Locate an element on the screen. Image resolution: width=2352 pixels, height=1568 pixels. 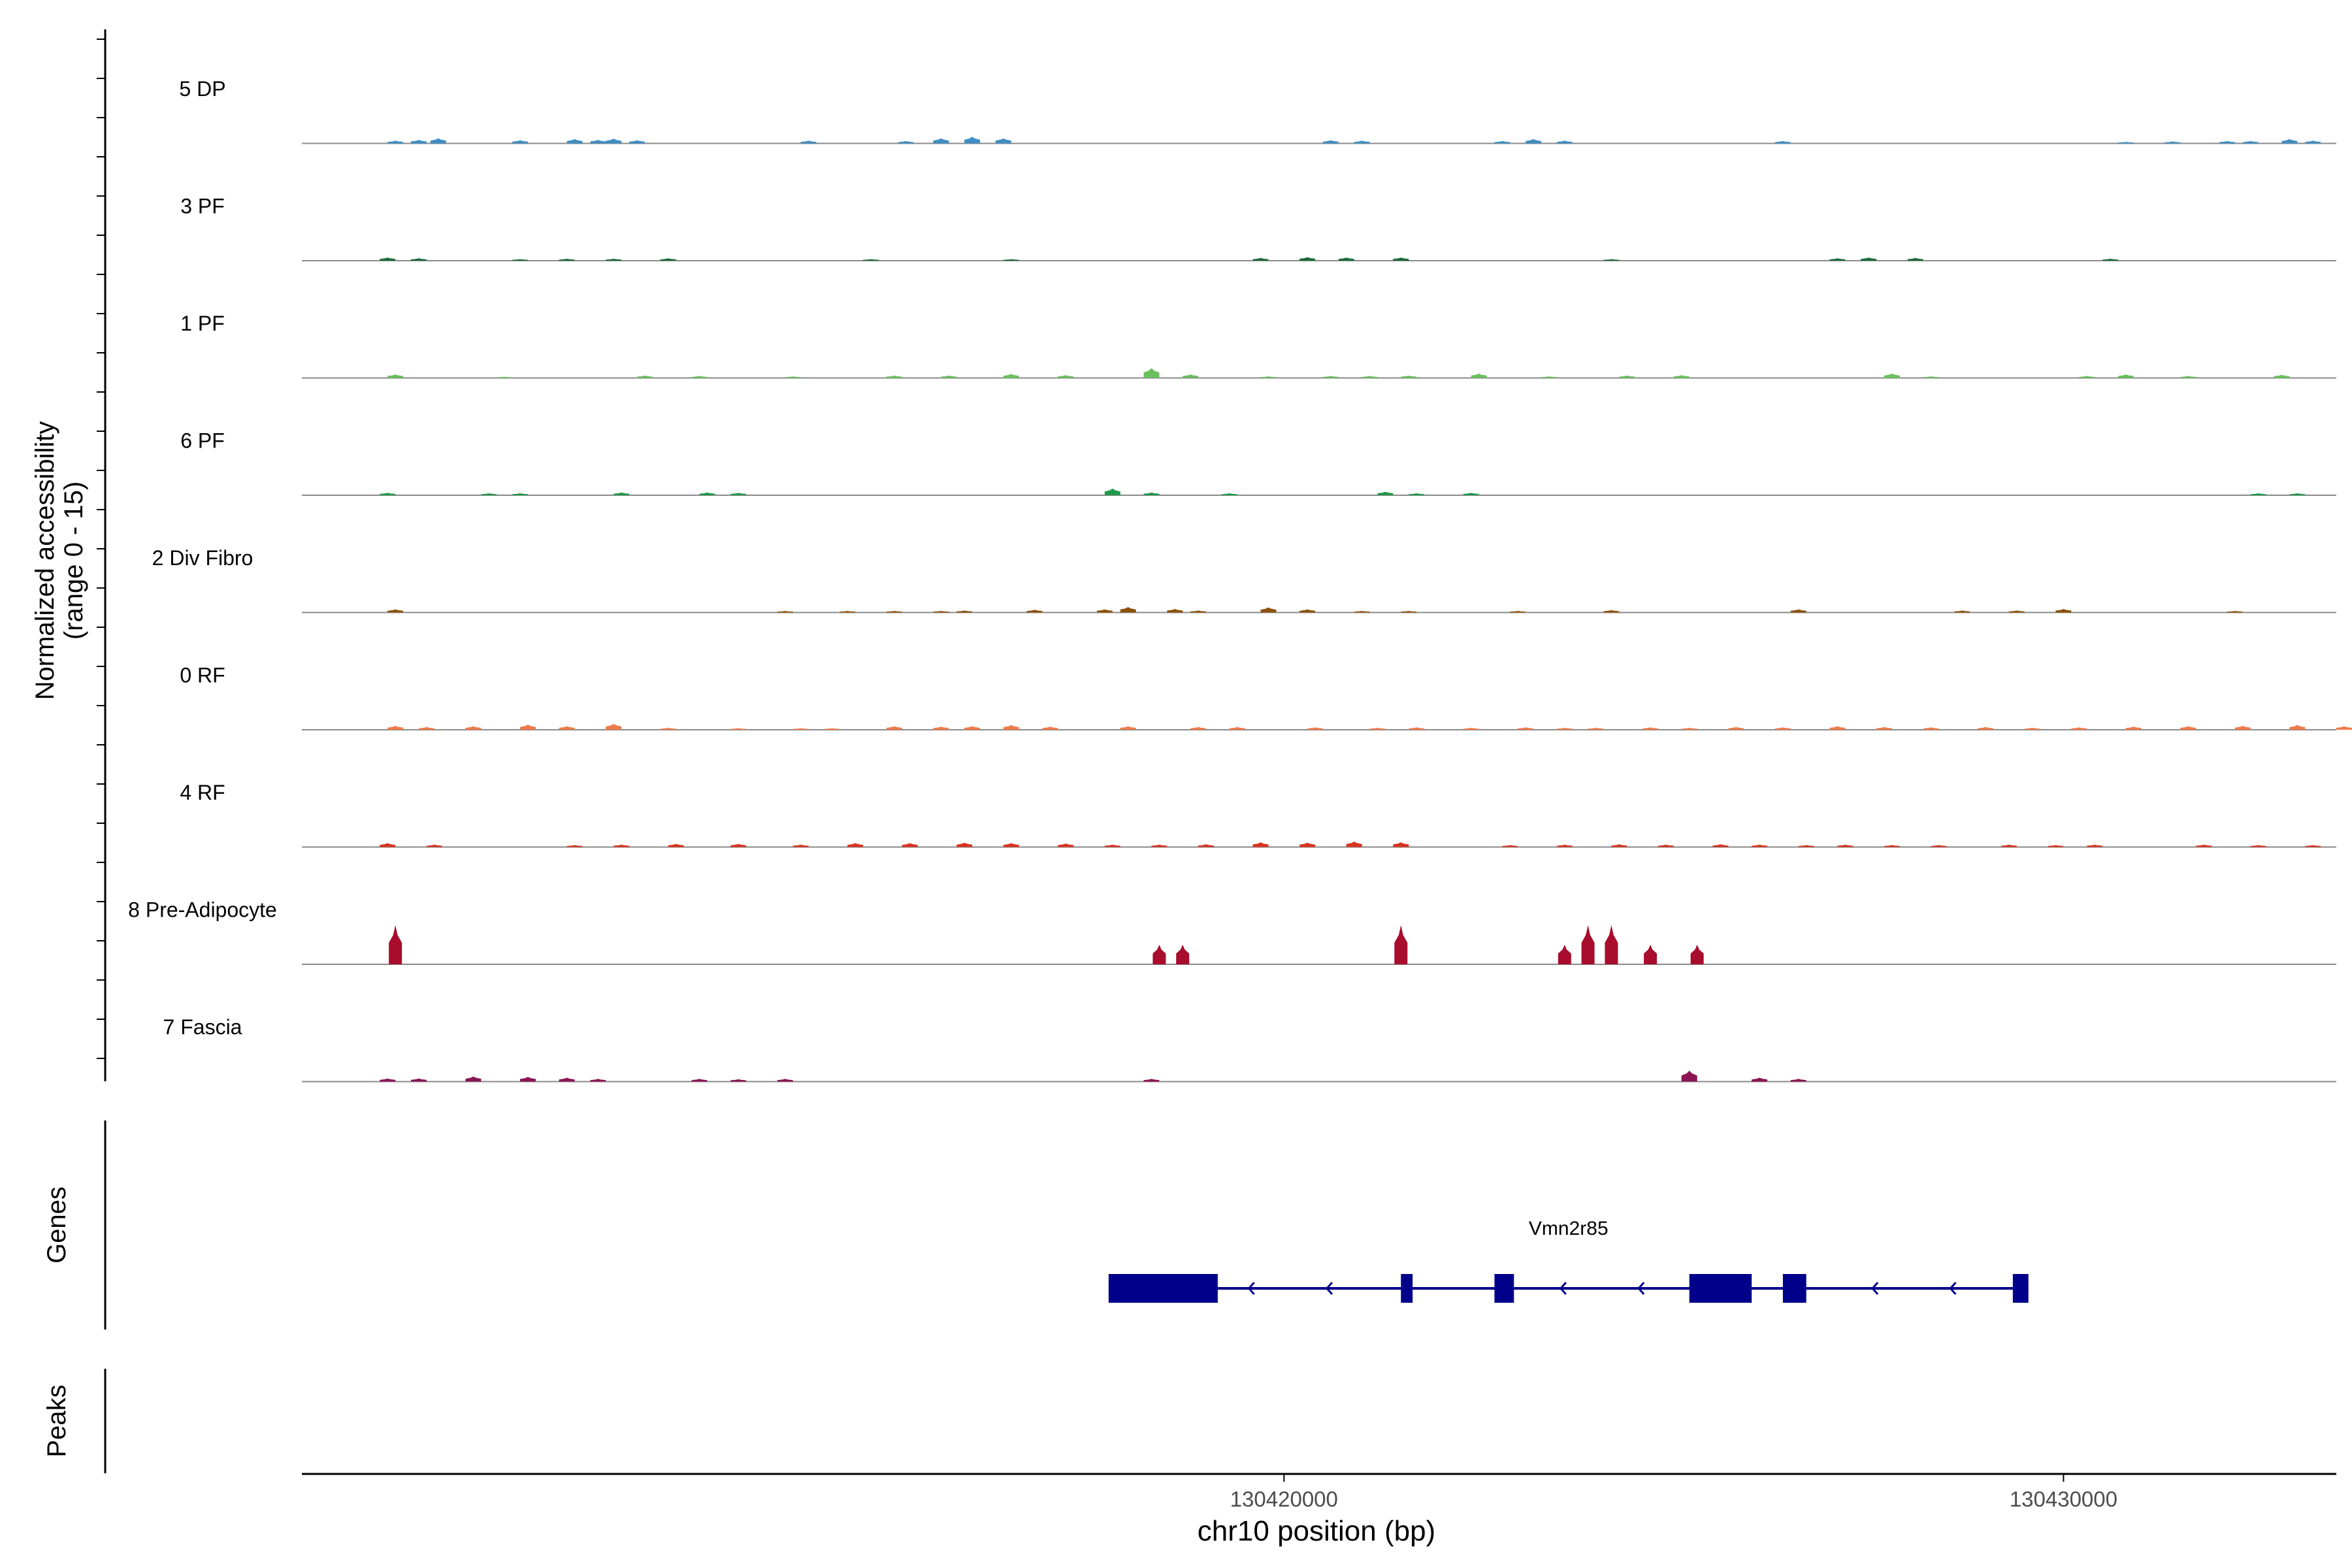
gene-label: Vmn2r85 is located at coordinates (1569, 1228).